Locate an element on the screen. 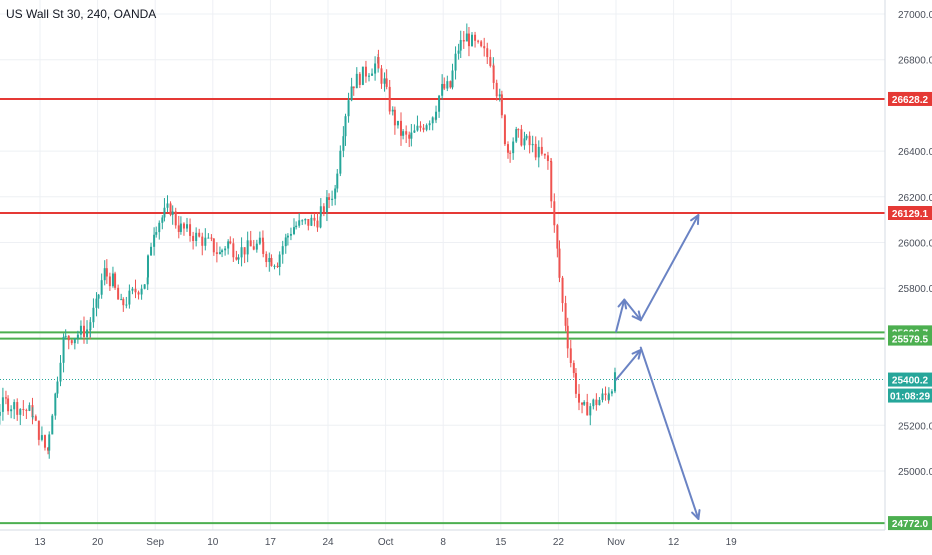  y-tick-label: 27000.0 is located at coordinates (915, 15).